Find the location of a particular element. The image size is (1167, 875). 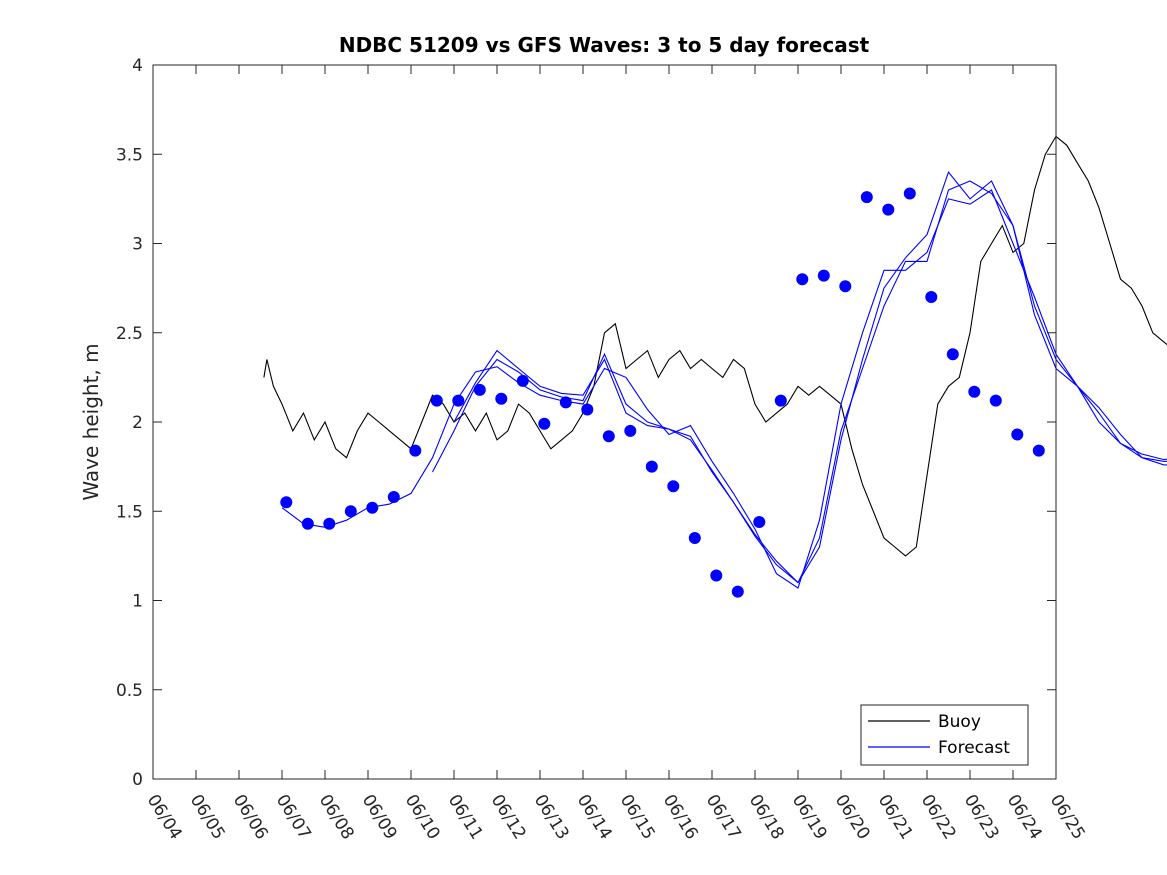

y-tick-label: 3 is located at coordinates (137, 245).